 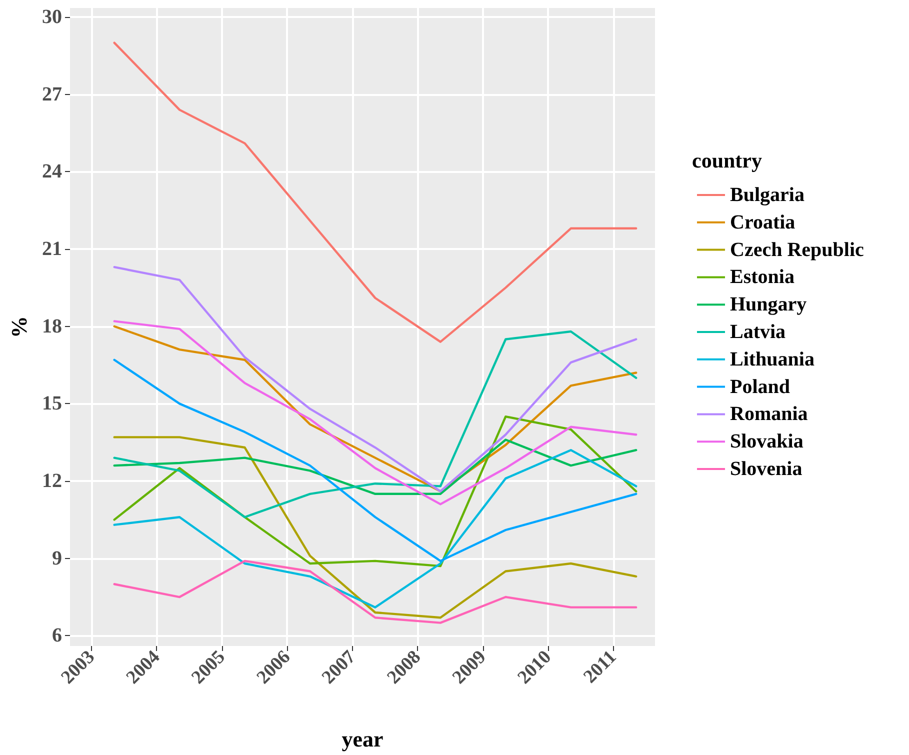 What do you see at coordinates (768, 305) in the screenshot?
I see `legend-label: Hungary` at bounding box center [768, 305].